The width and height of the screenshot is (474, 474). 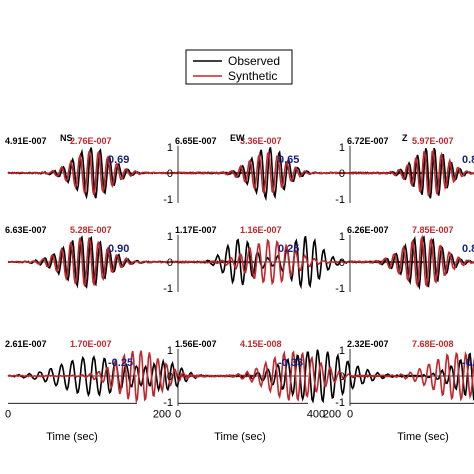 I want to click on observed-amplitude-label: 6.63E-007, so click(x=26, y=230).